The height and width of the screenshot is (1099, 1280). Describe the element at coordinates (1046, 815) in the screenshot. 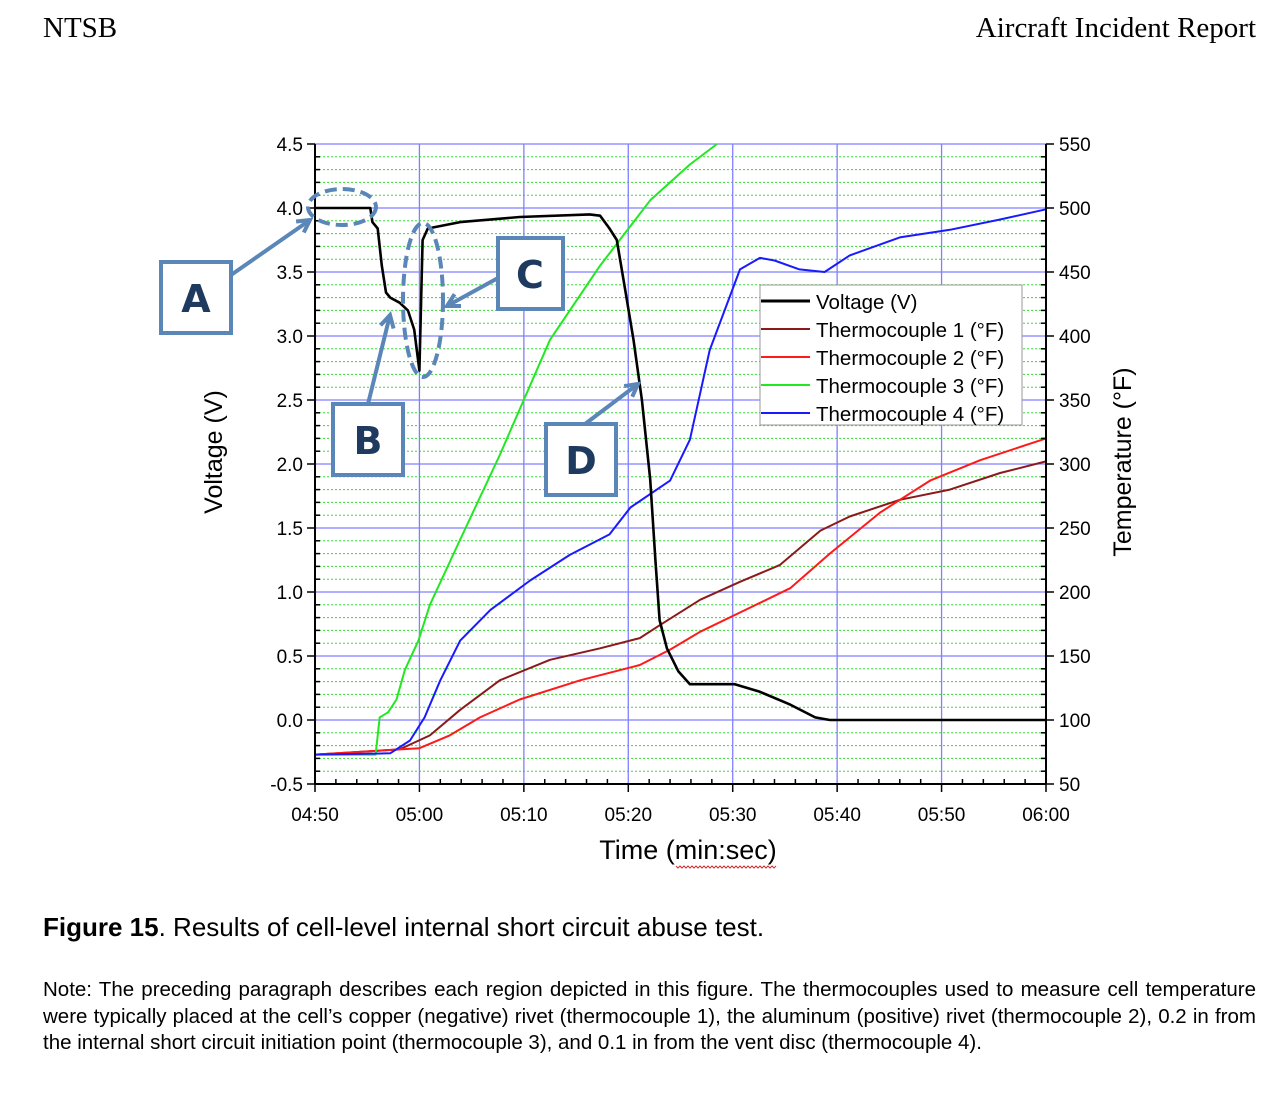

I see `x-tick-label: 06:00` at that location.